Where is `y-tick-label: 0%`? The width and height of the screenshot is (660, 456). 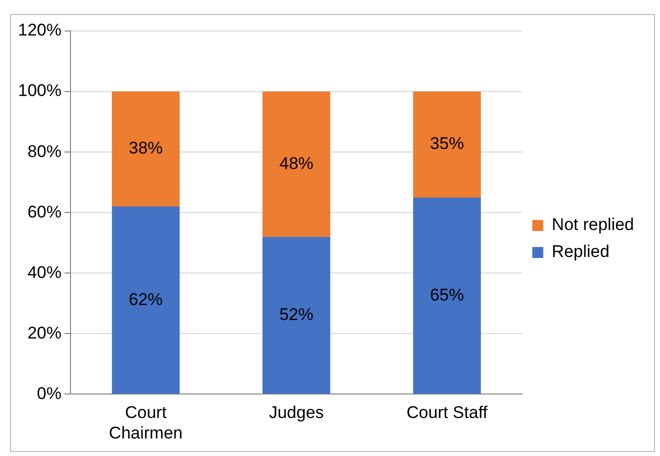
y-tick-label: 0% is located at coordinates (49, 393).